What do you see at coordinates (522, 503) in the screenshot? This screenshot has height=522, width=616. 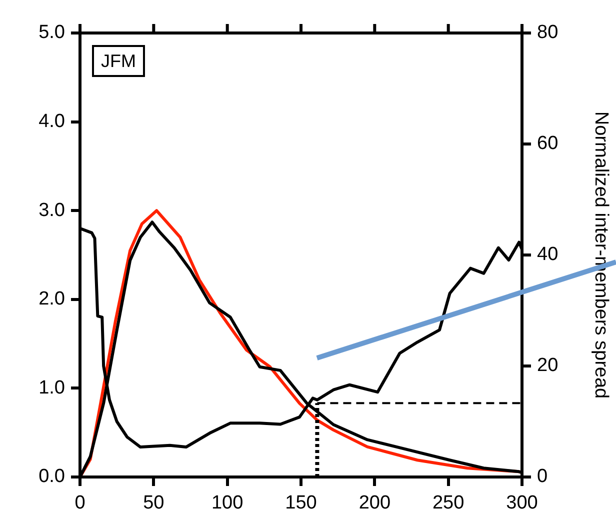 I see `x-tick-label: 300` at bounding box center [522, 503].